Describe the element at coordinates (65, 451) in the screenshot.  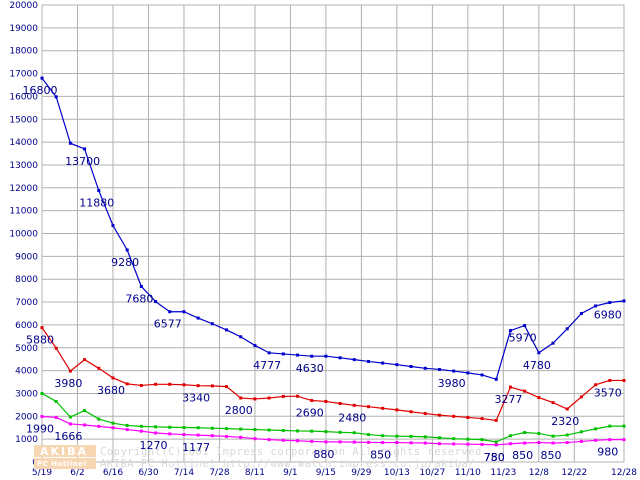
I see `watermark-logo-box-top` at that location.